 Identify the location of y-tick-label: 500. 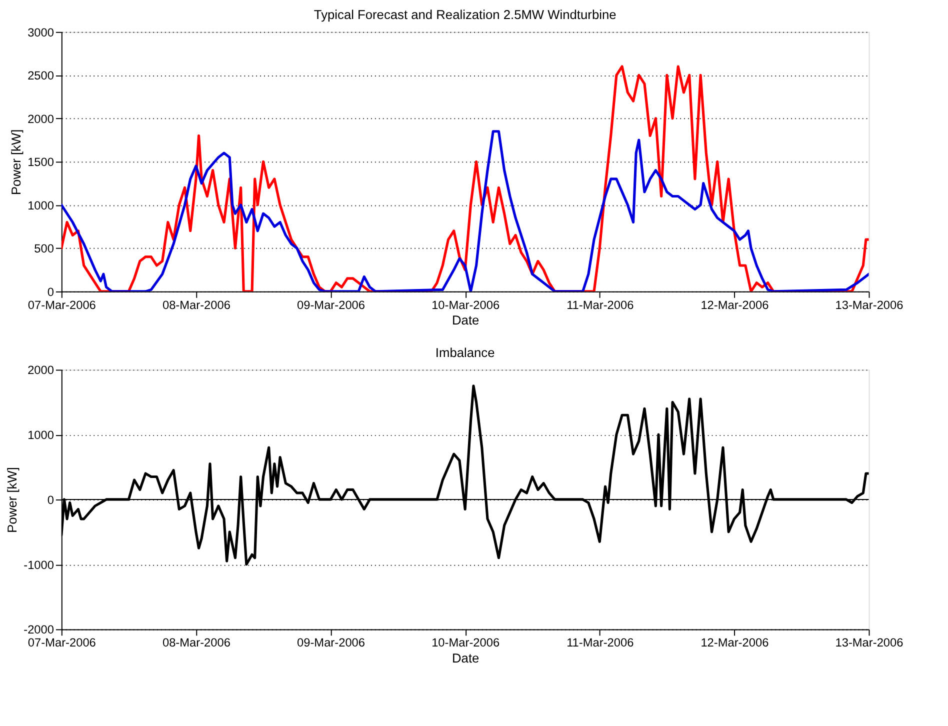
(44, 249).